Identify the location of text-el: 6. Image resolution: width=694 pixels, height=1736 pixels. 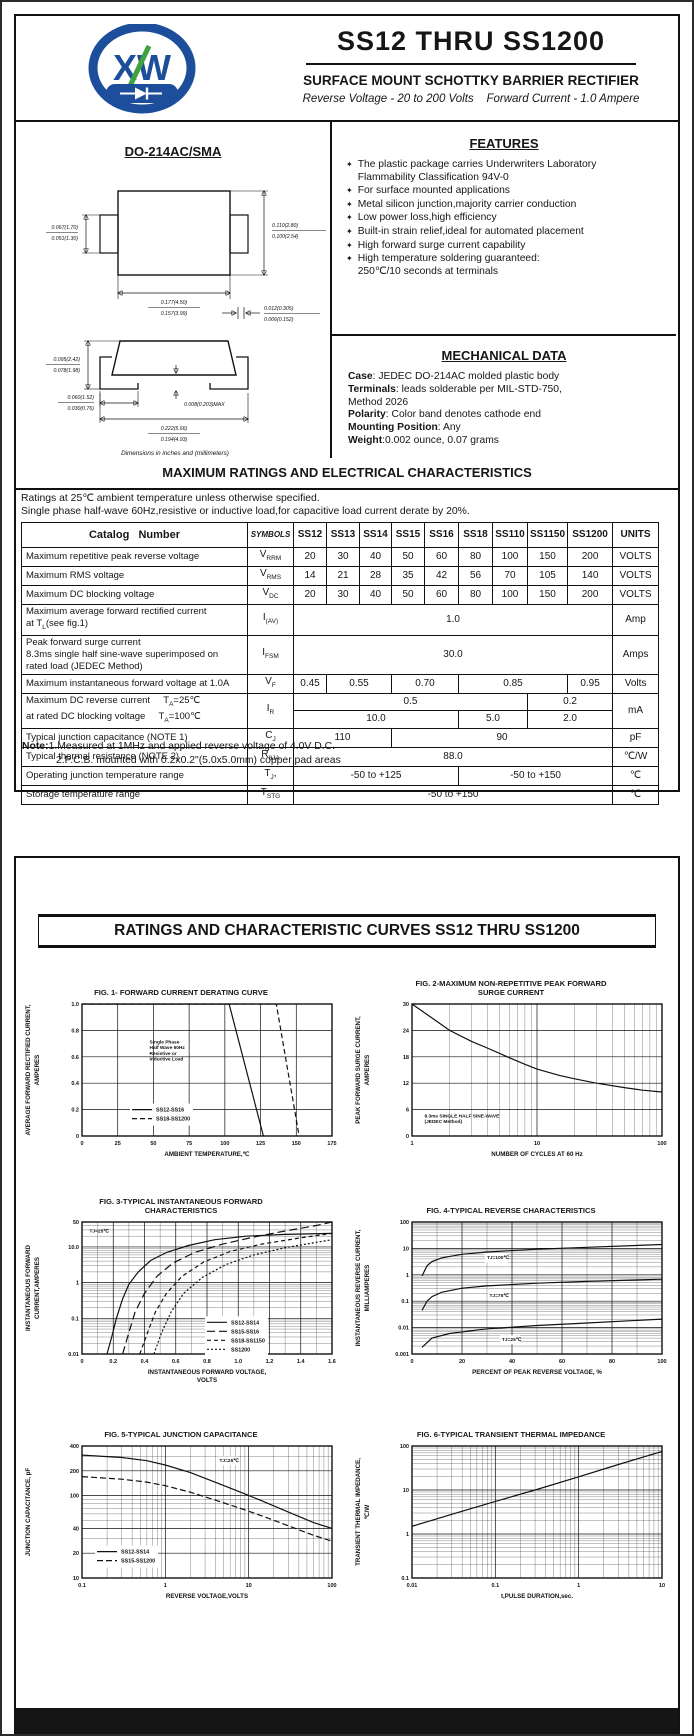
(407, 1111).